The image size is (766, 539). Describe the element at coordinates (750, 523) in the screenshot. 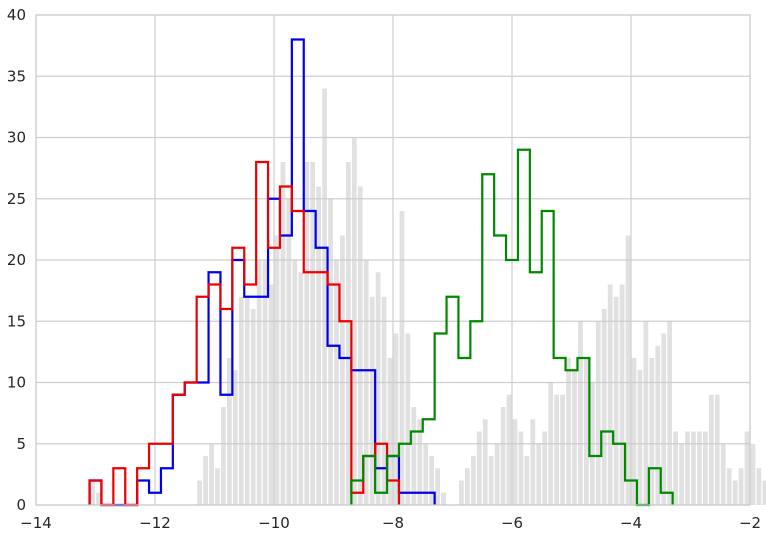

I see `x-tick-label: −2` at that location.